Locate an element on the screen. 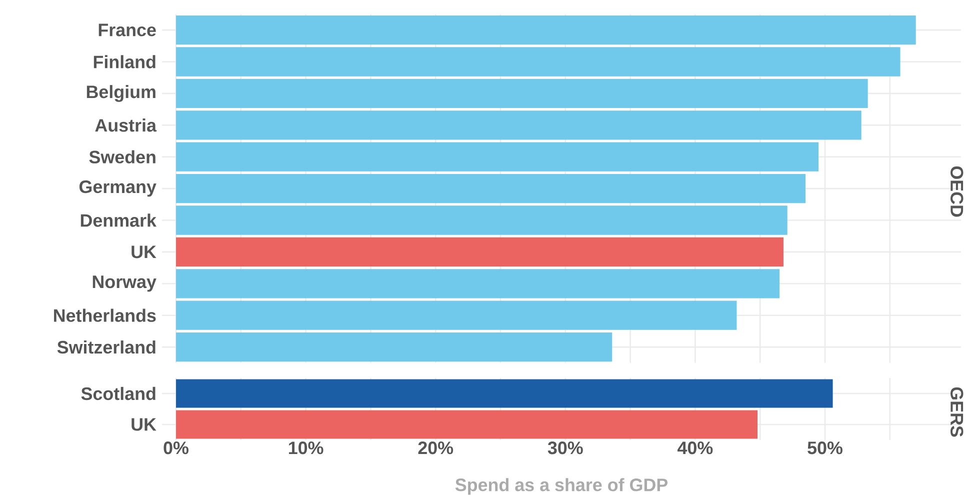  text: GERS is located at coordinates (957, 412).